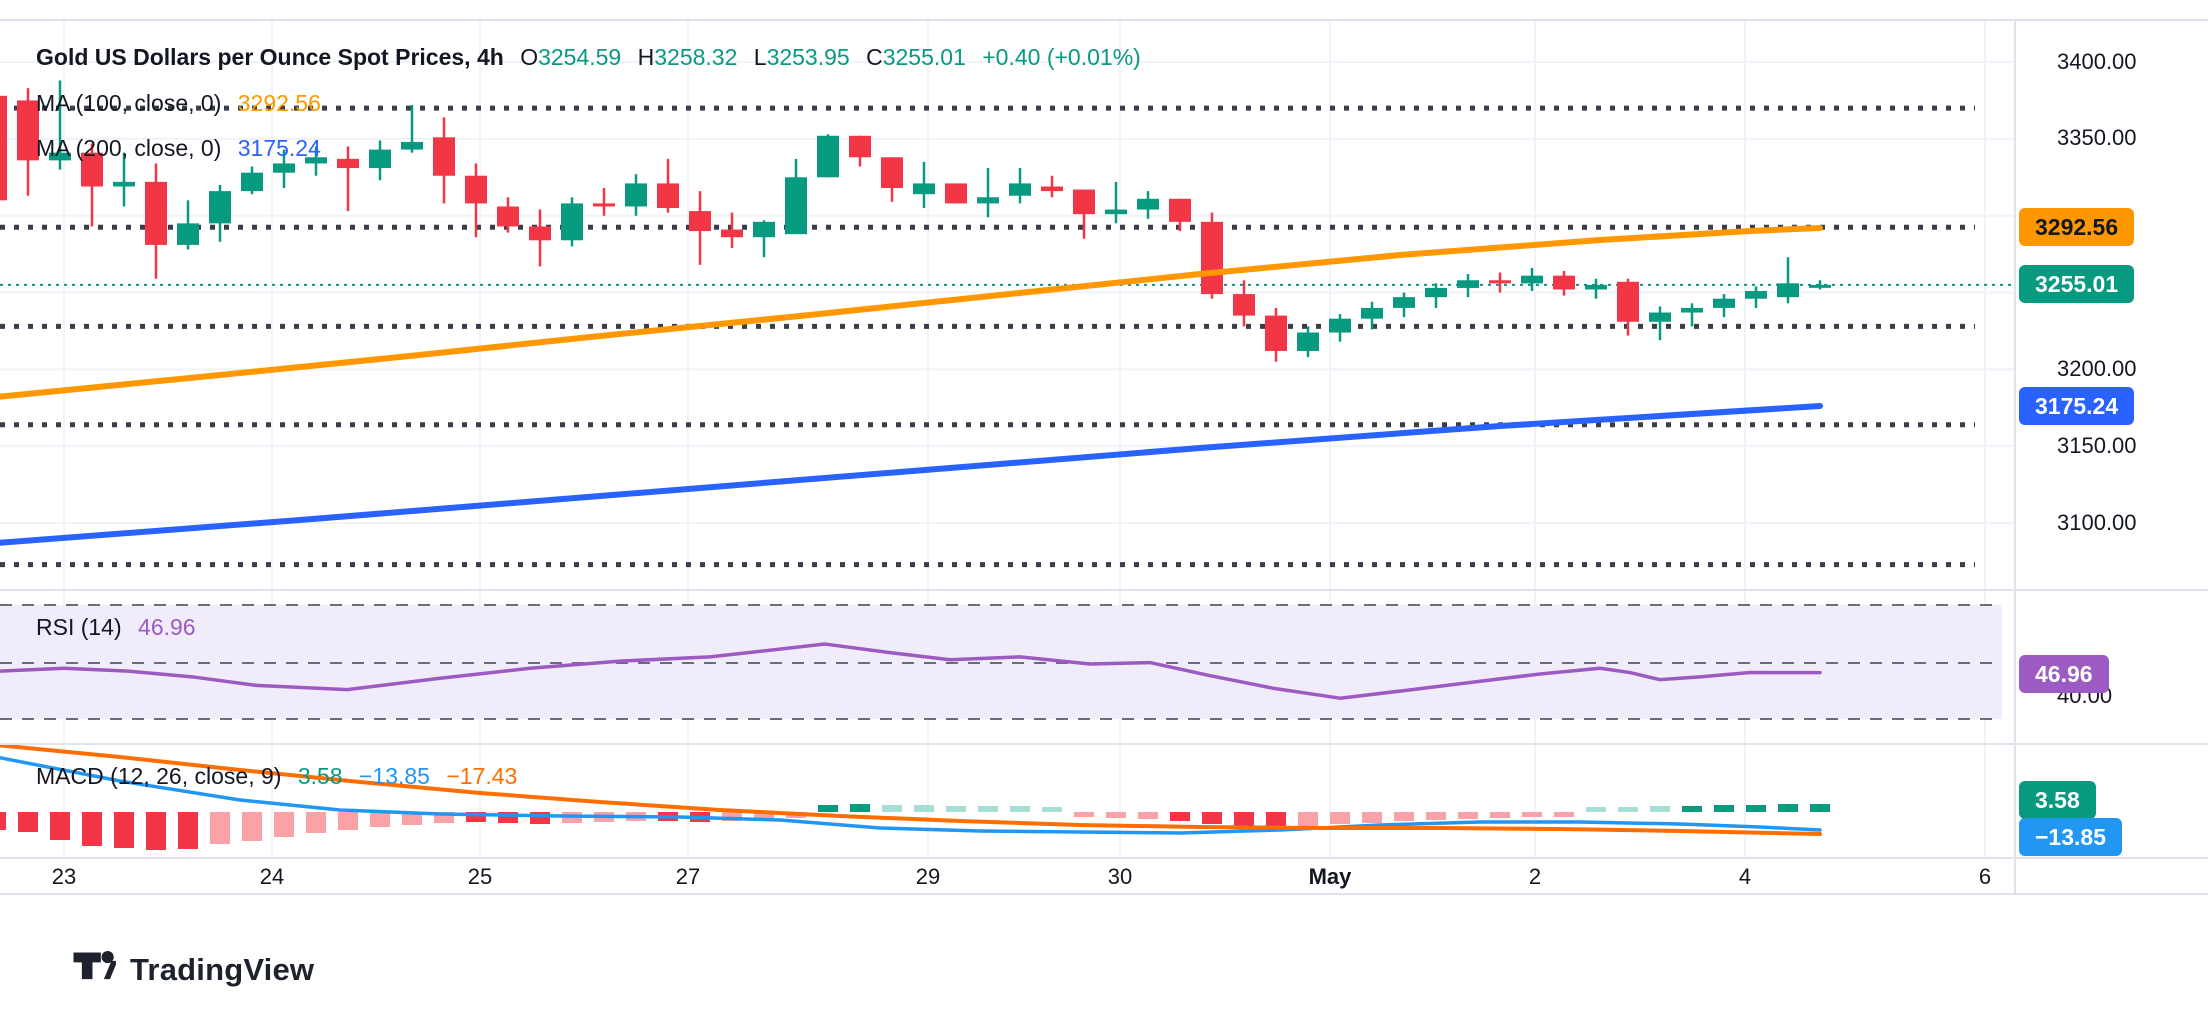  I want to click on ohlc-open-value: 3254.59, so click(580, 57).